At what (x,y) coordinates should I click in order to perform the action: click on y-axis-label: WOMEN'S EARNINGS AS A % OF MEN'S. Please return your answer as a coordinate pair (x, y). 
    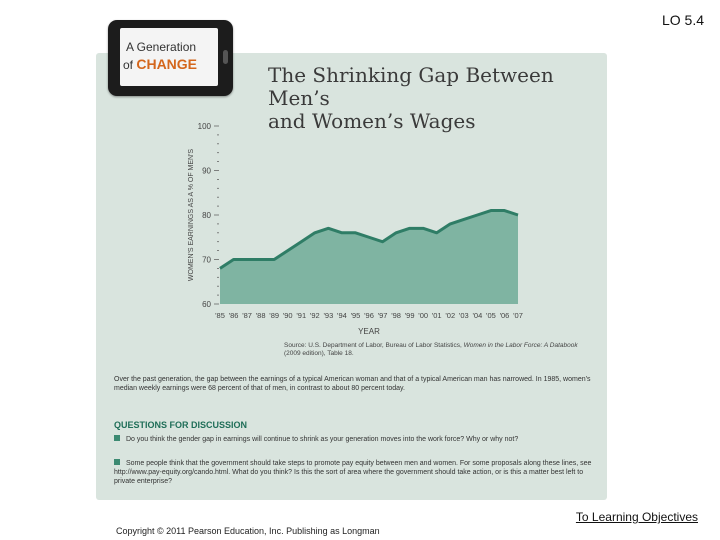
    Looking at the image, I should click on (191, 215).